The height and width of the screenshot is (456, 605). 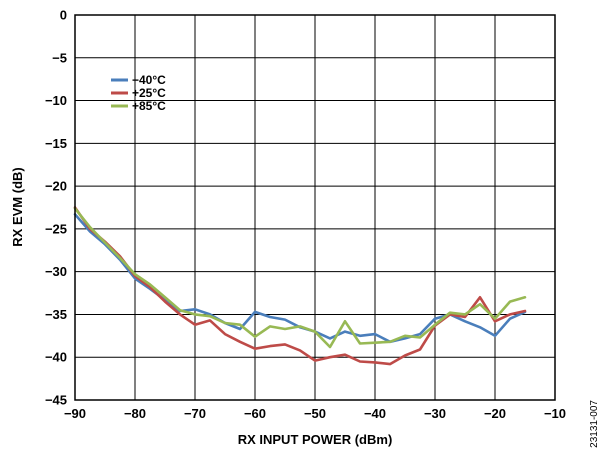 What do you see at coordinates (75, 413) in the screenshot?
I see `x-tick-label: −90` at bounding box center [75, 413].